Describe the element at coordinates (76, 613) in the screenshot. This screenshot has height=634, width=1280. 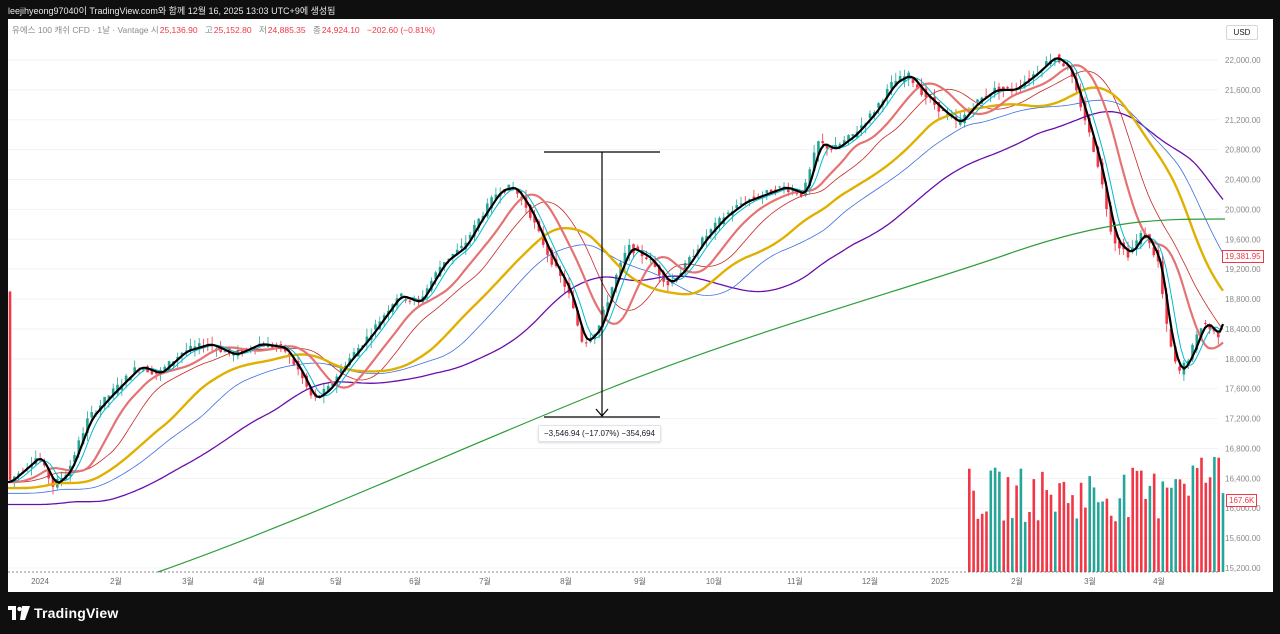
I see `brand-name: TradingView` at that location.